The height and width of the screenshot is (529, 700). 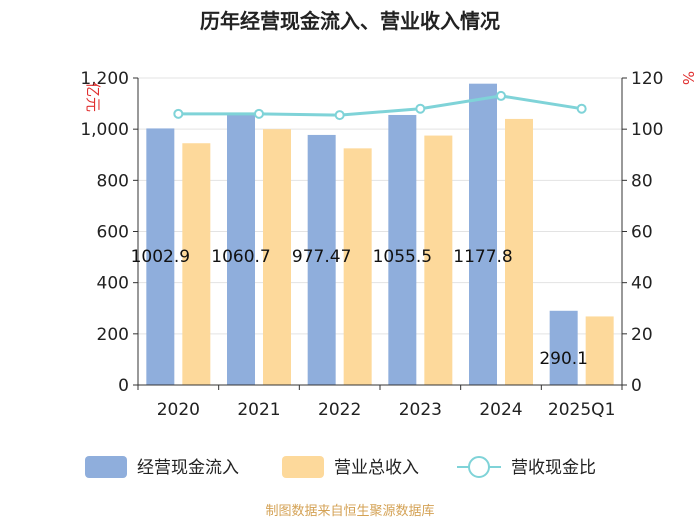 What do you see at coordinates (376, 468) in the screenshot?
I see `legend-label: 营业总收入` at bounding box center [376, 468].